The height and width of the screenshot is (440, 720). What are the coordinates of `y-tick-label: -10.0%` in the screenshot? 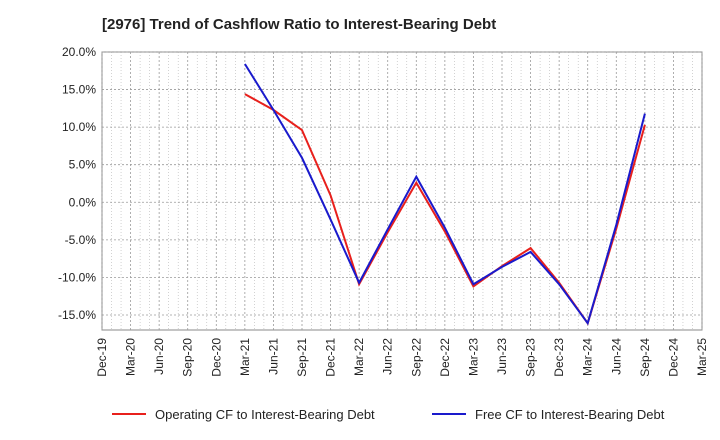 It's located at (77, 277).